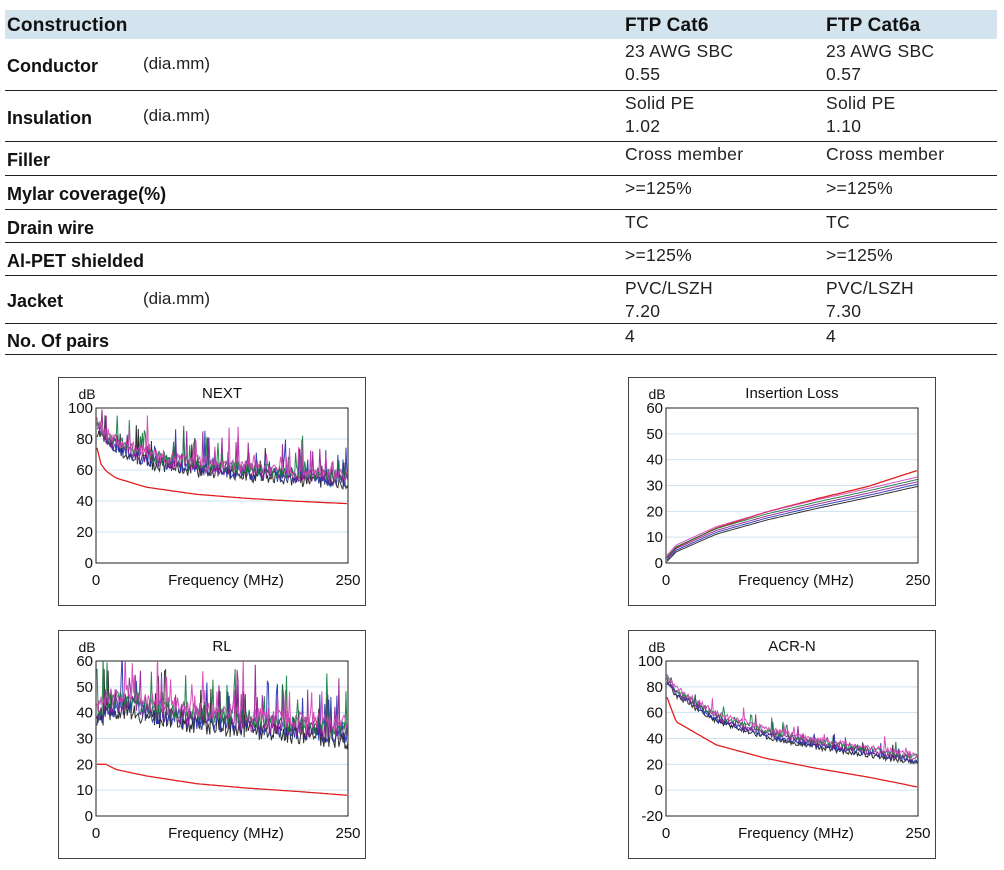 The image size is (1004, 870). I want to click on table-row: Al-PET shielded >=125% >=125%, so click(501, 259).